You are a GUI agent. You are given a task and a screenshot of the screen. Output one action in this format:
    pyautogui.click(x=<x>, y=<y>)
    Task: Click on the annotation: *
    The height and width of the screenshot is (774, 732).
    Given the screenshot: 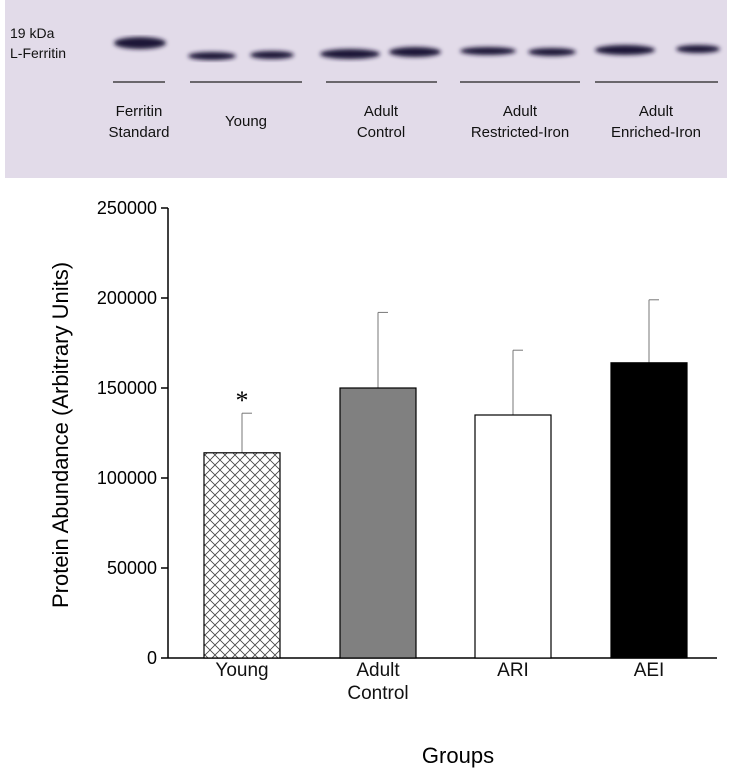 What is the action you would take?
    pyautogui.click(x=242, y=400)
    